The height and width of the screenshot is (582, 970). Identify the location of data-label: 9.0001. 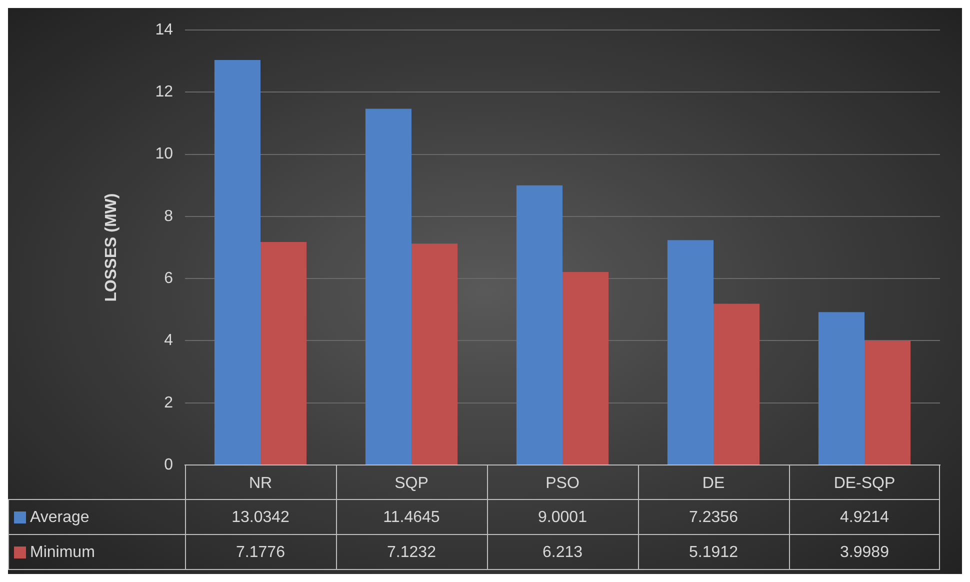
(563, 517).